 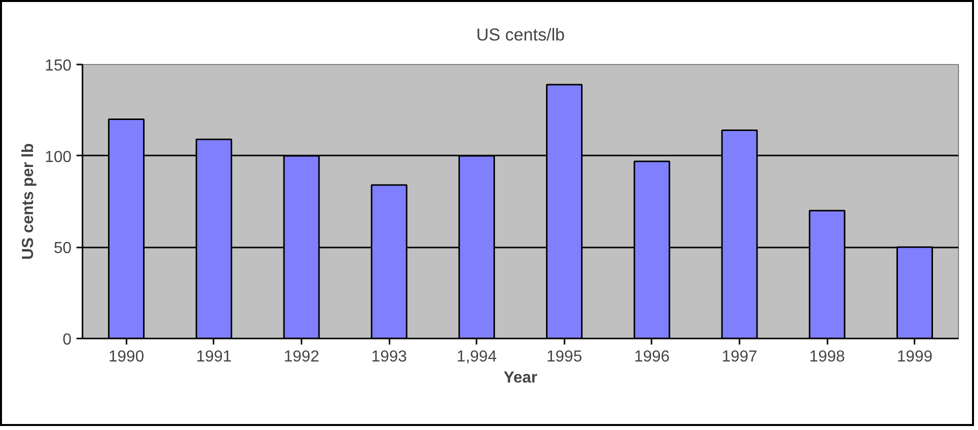 What do you see at coordinates (58, 157) in the screenshot?
I see `y-tick-label: 100` at bounding box center [58, 157].